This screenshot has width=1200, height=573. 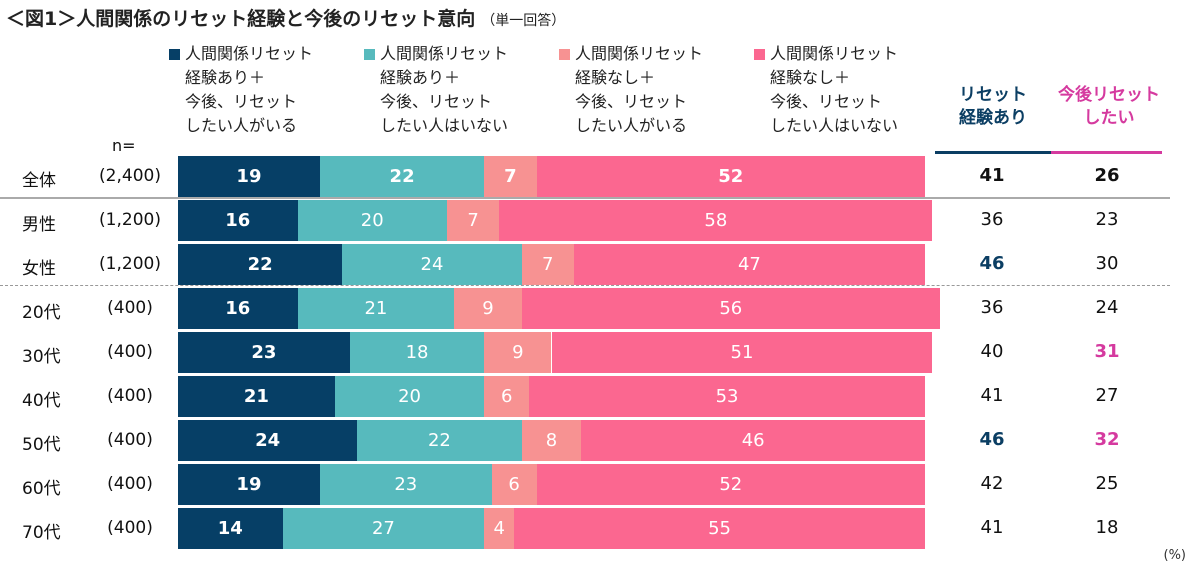 What do you see at coordinates (39, 225) in the screenshot?
I see `row-label: 男性` at bounding box center [39, 225].